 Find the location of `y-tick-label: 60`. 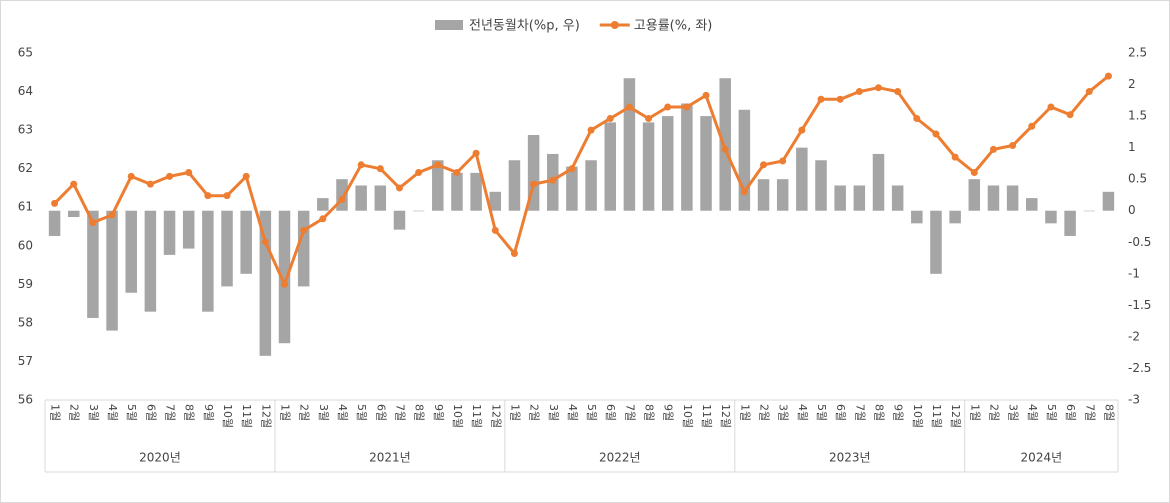

y-tick-label: 60 is located at coordinates (25, 245).